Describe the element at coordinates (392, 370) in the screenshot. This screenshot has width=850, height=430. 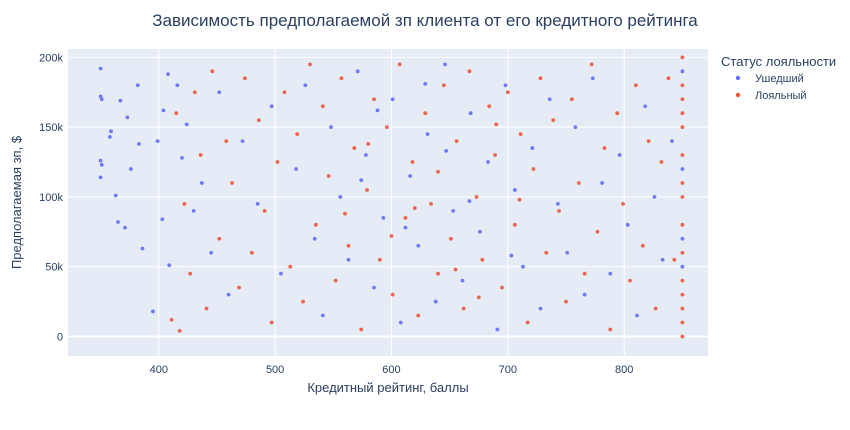
I see `x-axis-ticks: 400 500 600 700 800` at that location.